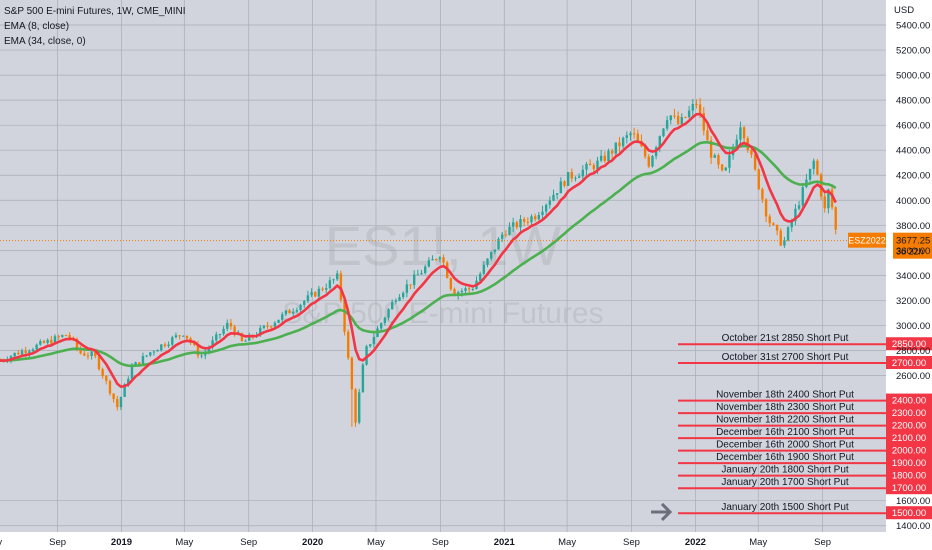  I want to click on level-annotation-text: November 18th 2300 Short Put, so click(785, 407).